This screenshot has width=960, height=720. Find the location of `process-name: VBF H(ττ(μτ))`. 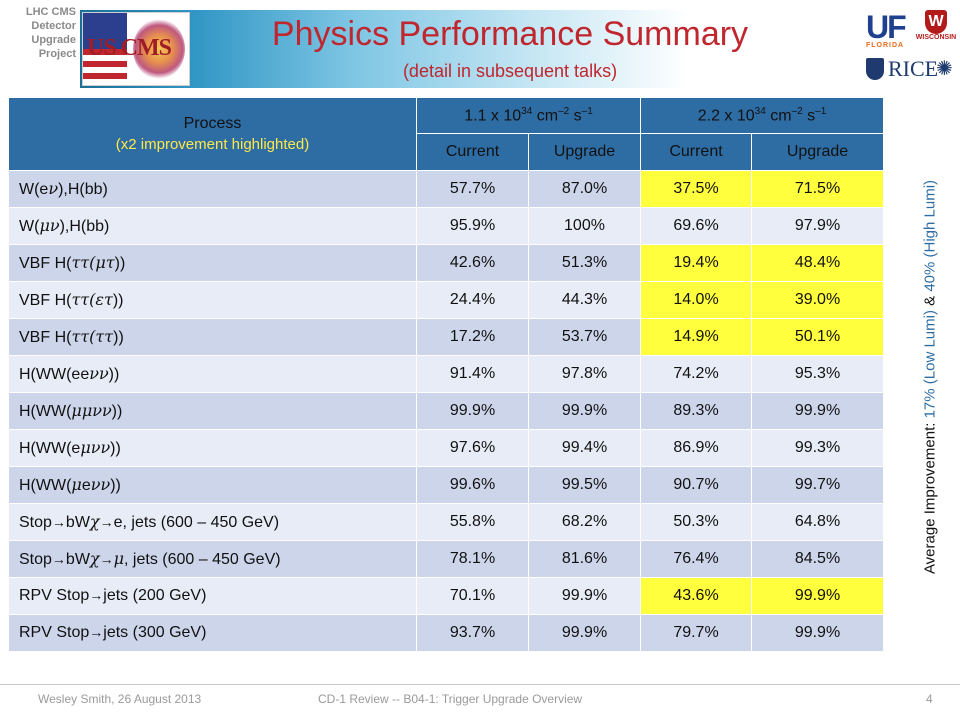

process-name: VBF H(ττ(μτ)) is located at coordinates (212, 263).